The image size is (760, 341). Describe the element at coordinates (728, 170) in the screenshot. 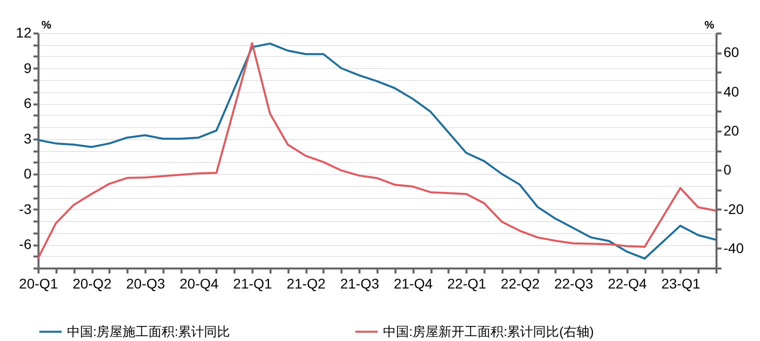

I see `y2-tick-label: 0` at that location.